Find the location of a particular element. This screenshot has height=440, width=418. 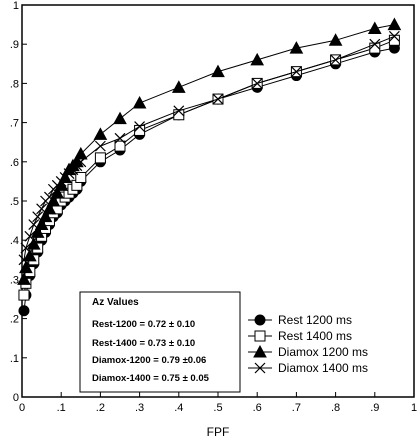

legend-label-diamox-1400: Diamox 1400 ms is located at coordinates (323, 368).